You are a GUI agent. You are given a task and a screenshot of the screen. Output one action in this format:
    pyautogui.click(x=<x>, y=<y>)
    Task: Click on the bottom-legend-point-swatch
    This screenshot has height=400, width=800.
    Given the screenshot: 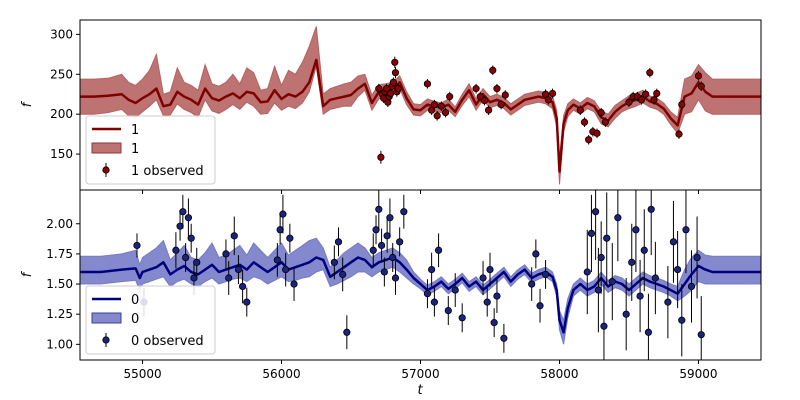 What is the action you would take?
    pyautogui.click(x=106, y=340)
    